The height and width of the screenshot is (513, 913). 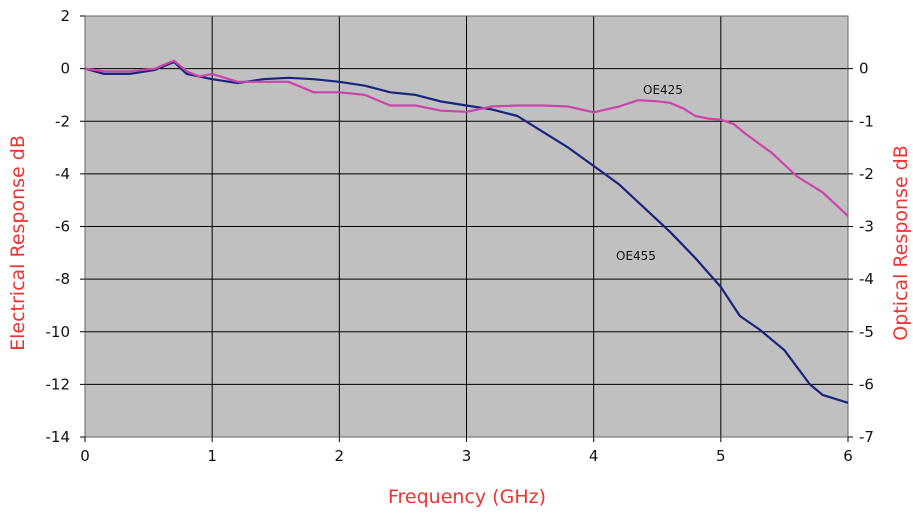 I want to click on x-tick-label: 2, so click(x=340, y=456).